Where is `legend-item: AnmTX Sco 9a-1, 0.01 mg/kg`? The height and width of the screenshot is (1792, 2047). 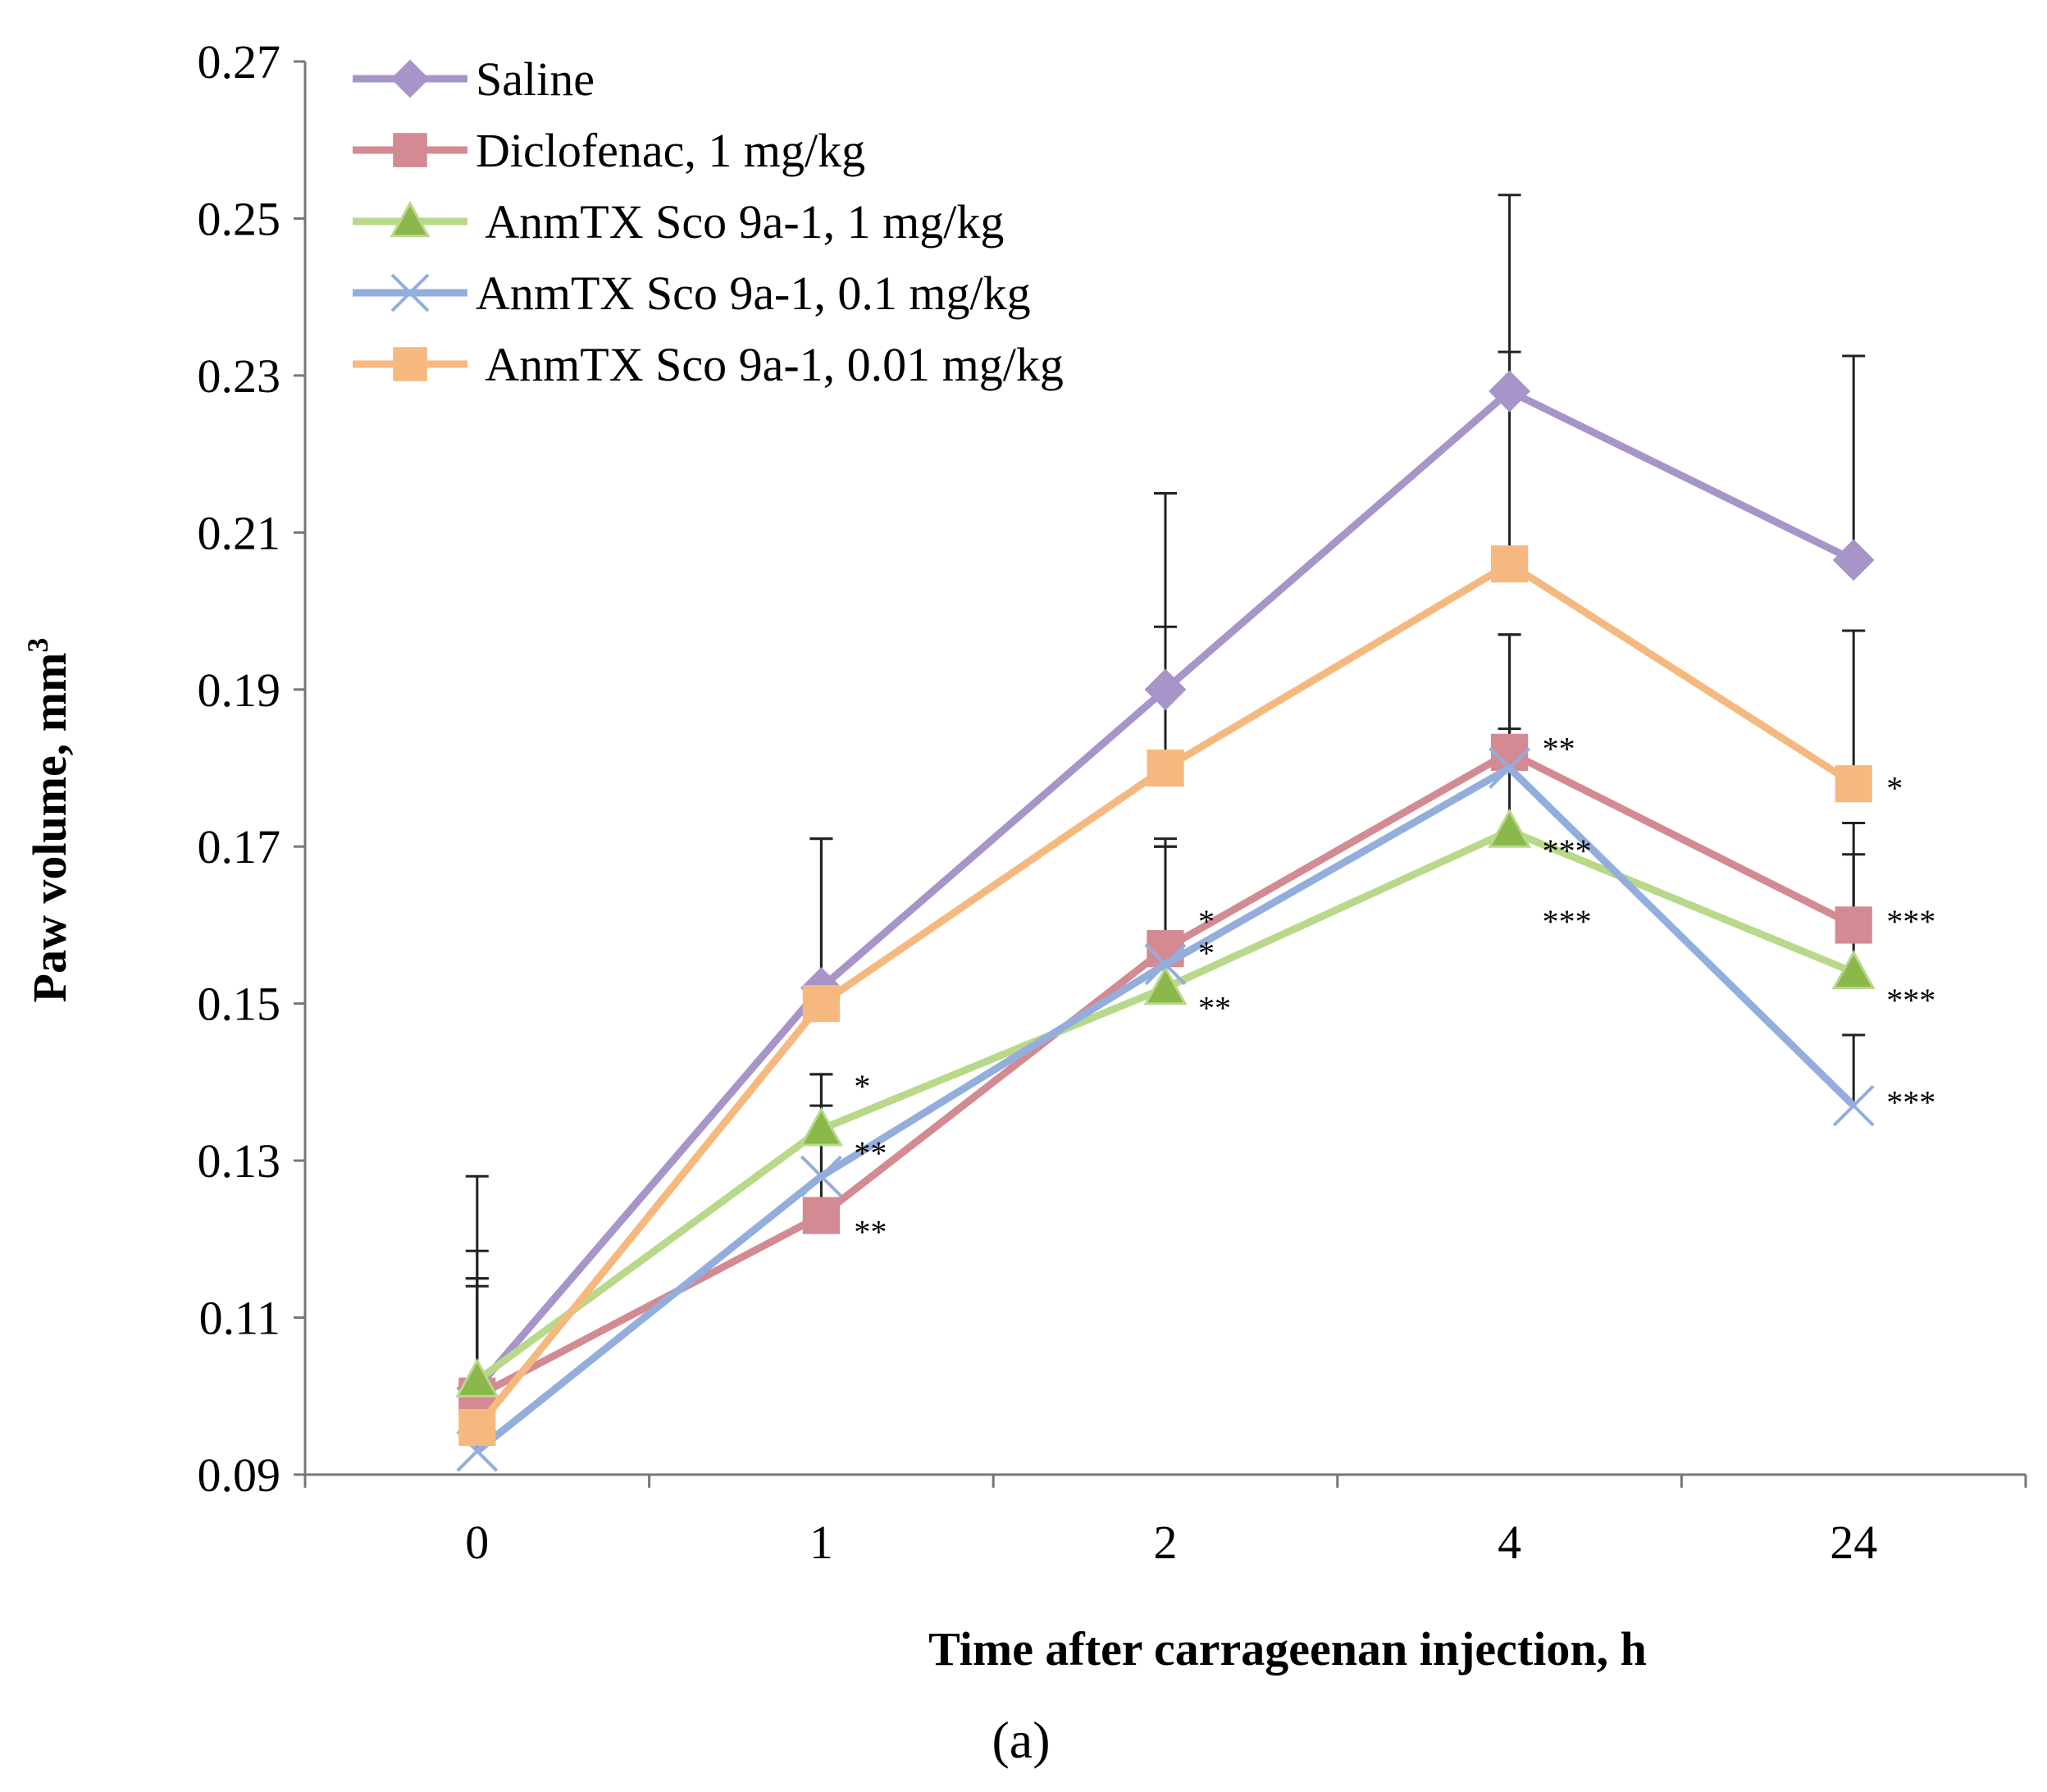 legend-item: AnmTX Sco 9a-1, 0.01 mg/kg is located at coordinates (708, 364).